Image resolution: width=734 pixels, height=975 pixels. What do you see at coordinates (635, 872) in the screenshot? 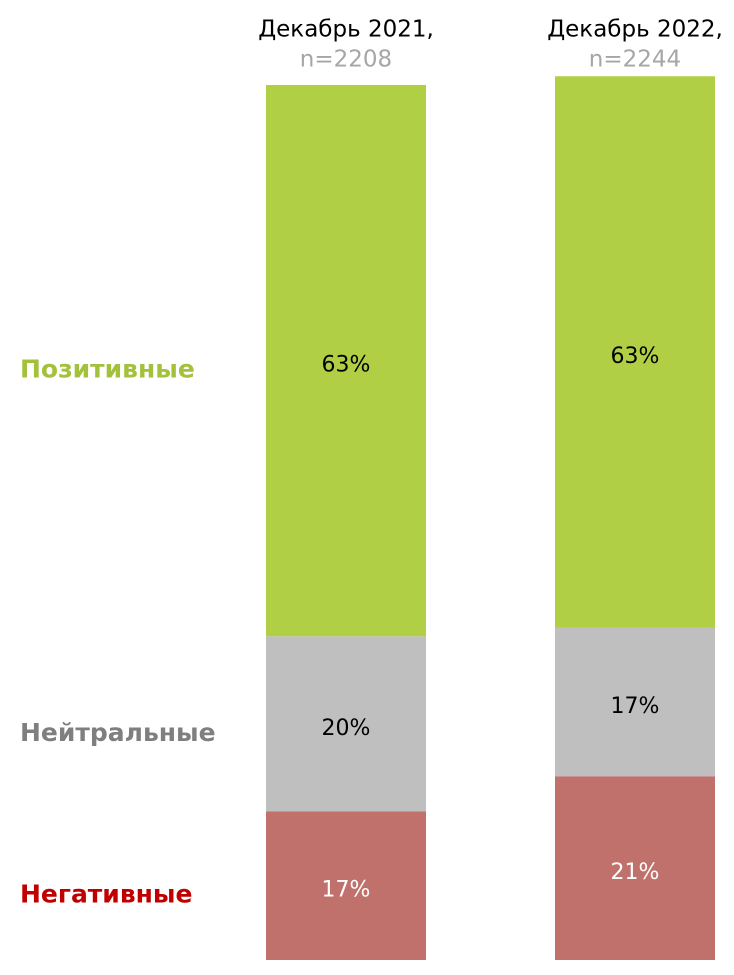
I see `value-label: 21%` at bounding box center [635, 872].